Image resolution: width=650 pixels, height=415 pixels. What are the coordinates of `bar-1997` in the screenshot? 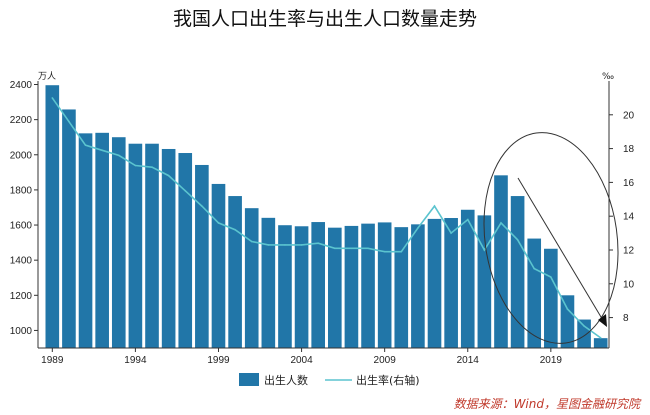 It's located at (185, 250).